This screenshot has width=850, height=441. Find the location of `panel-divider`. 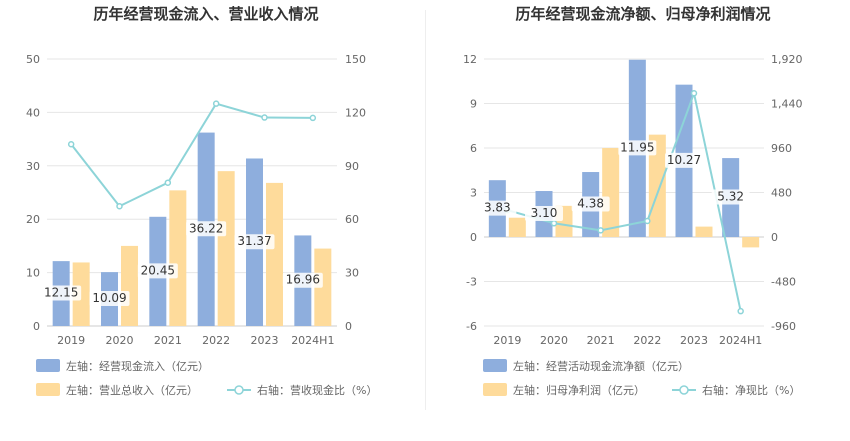

panel-divider is located at coordinates (425, 210).